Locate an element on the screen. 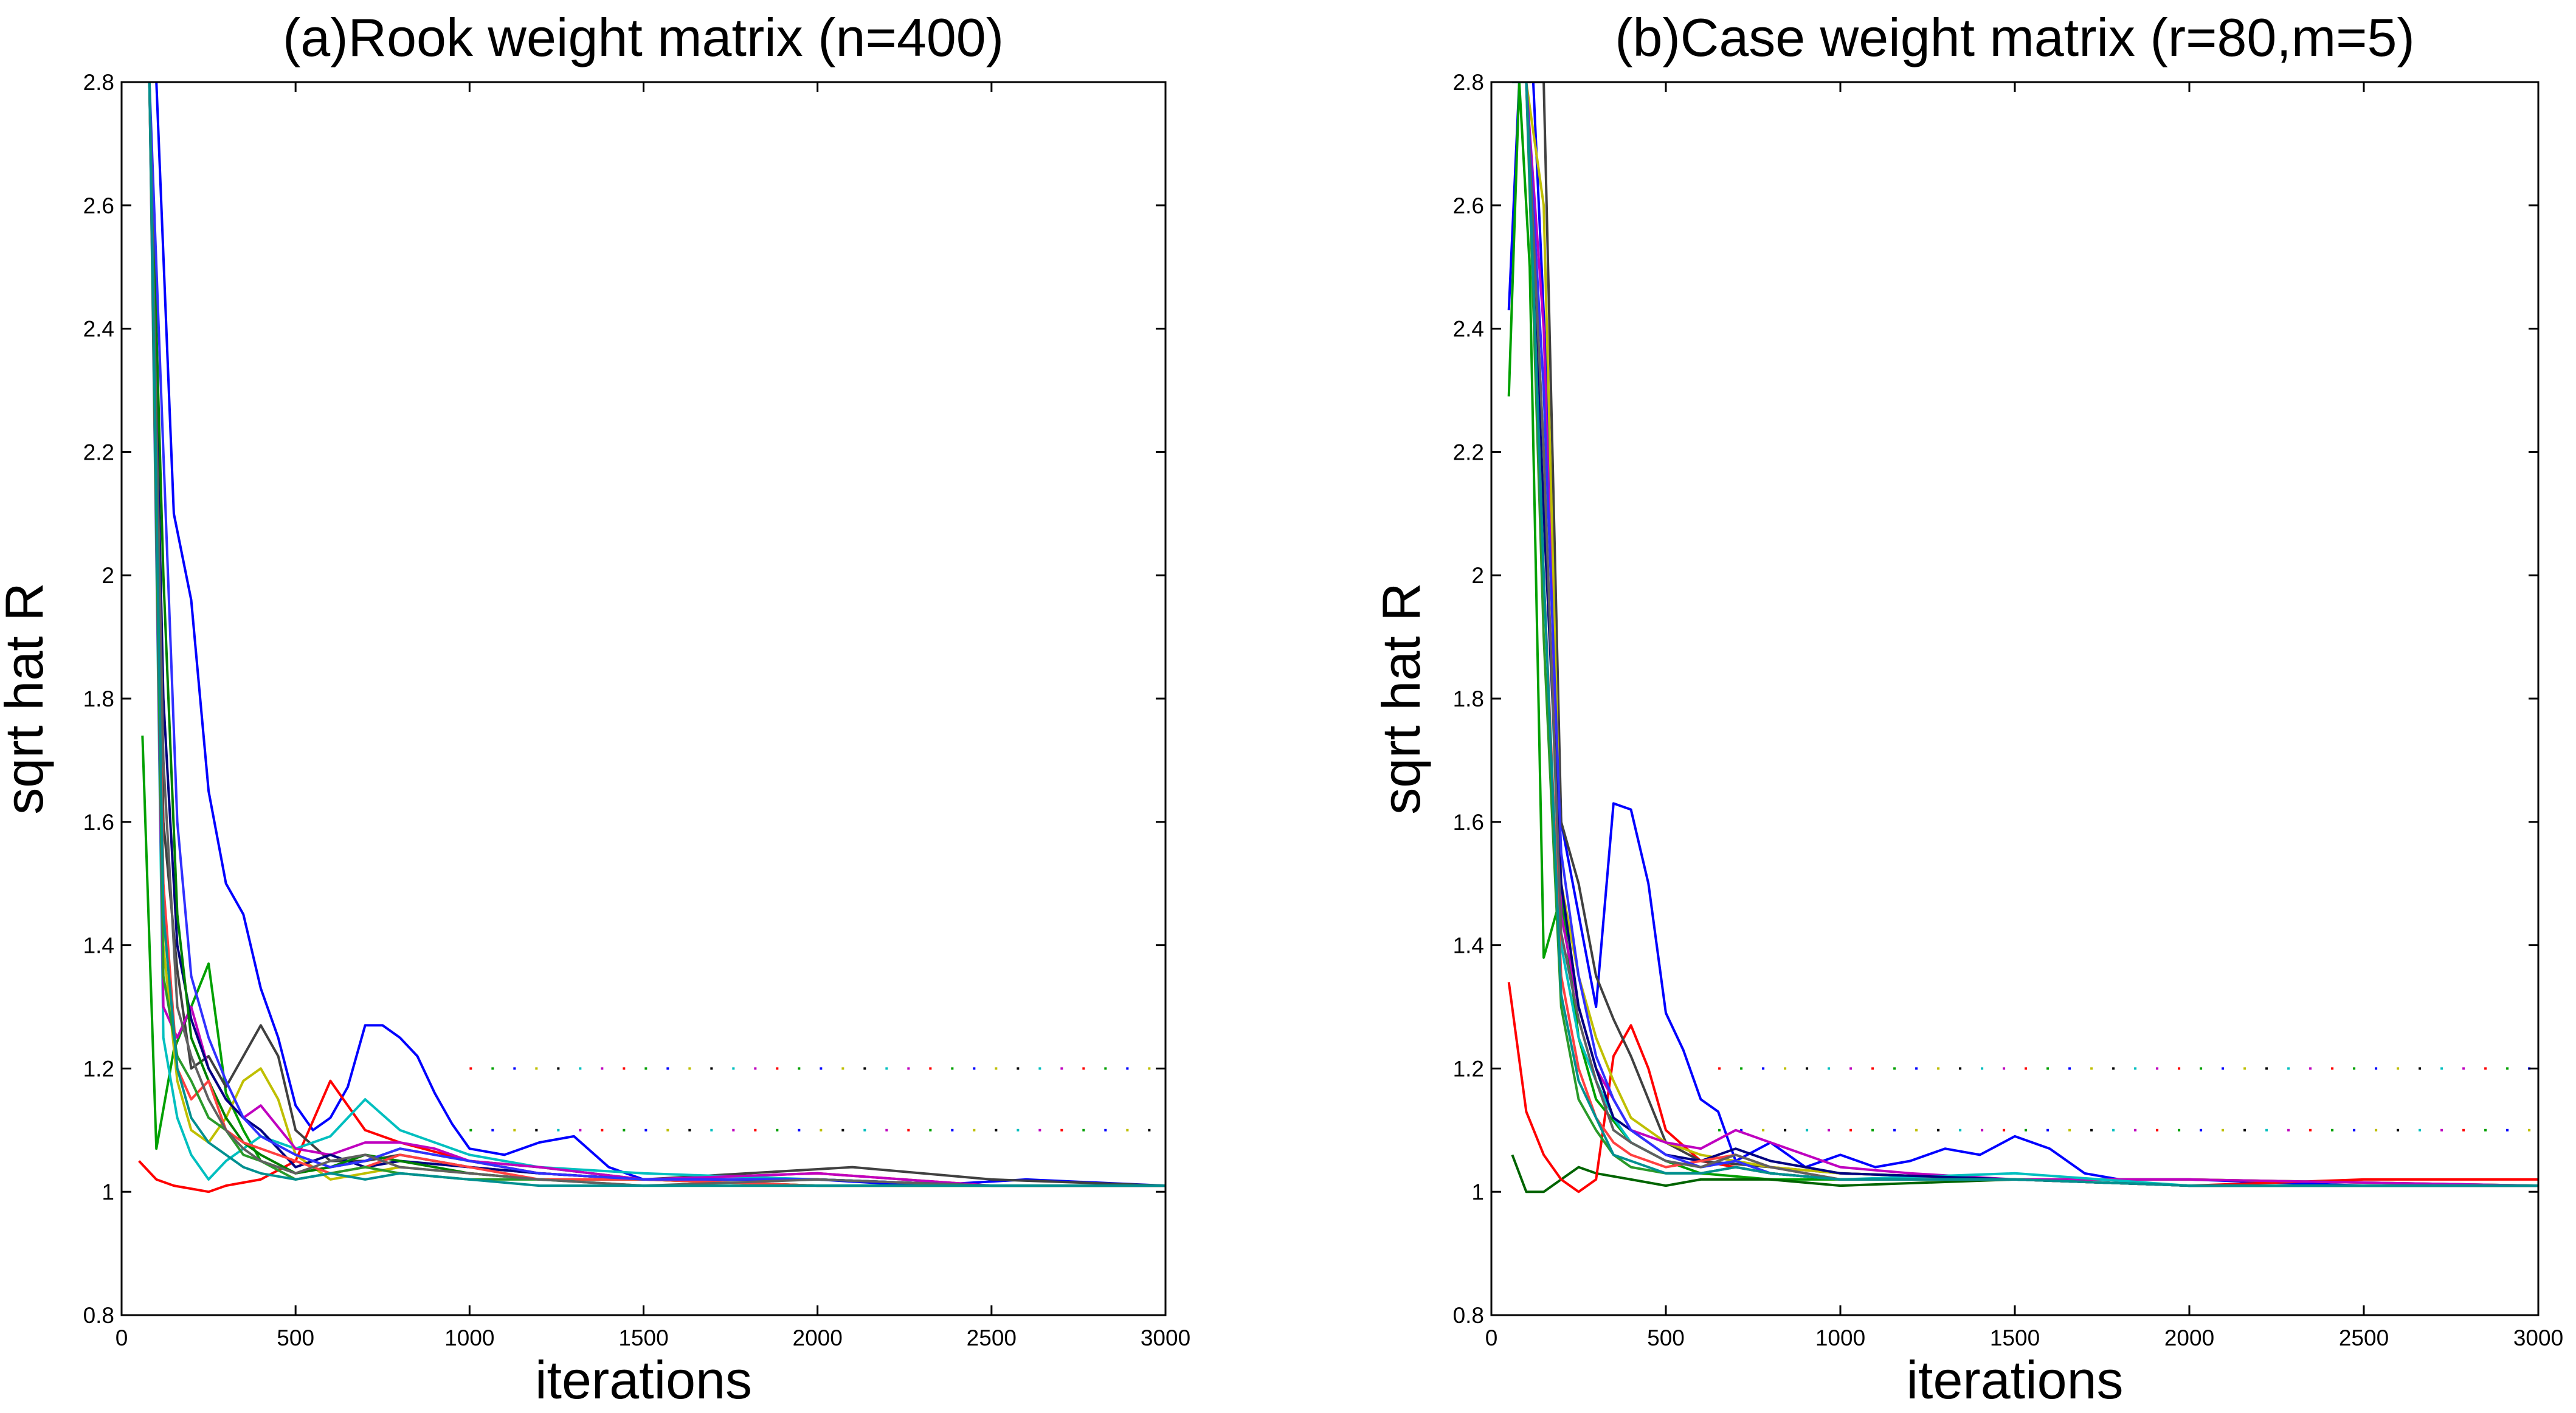 The width and height of the screenshot is (2576, 1413). x-tick-label: 2500 is located at coordinates (2364, 1337).